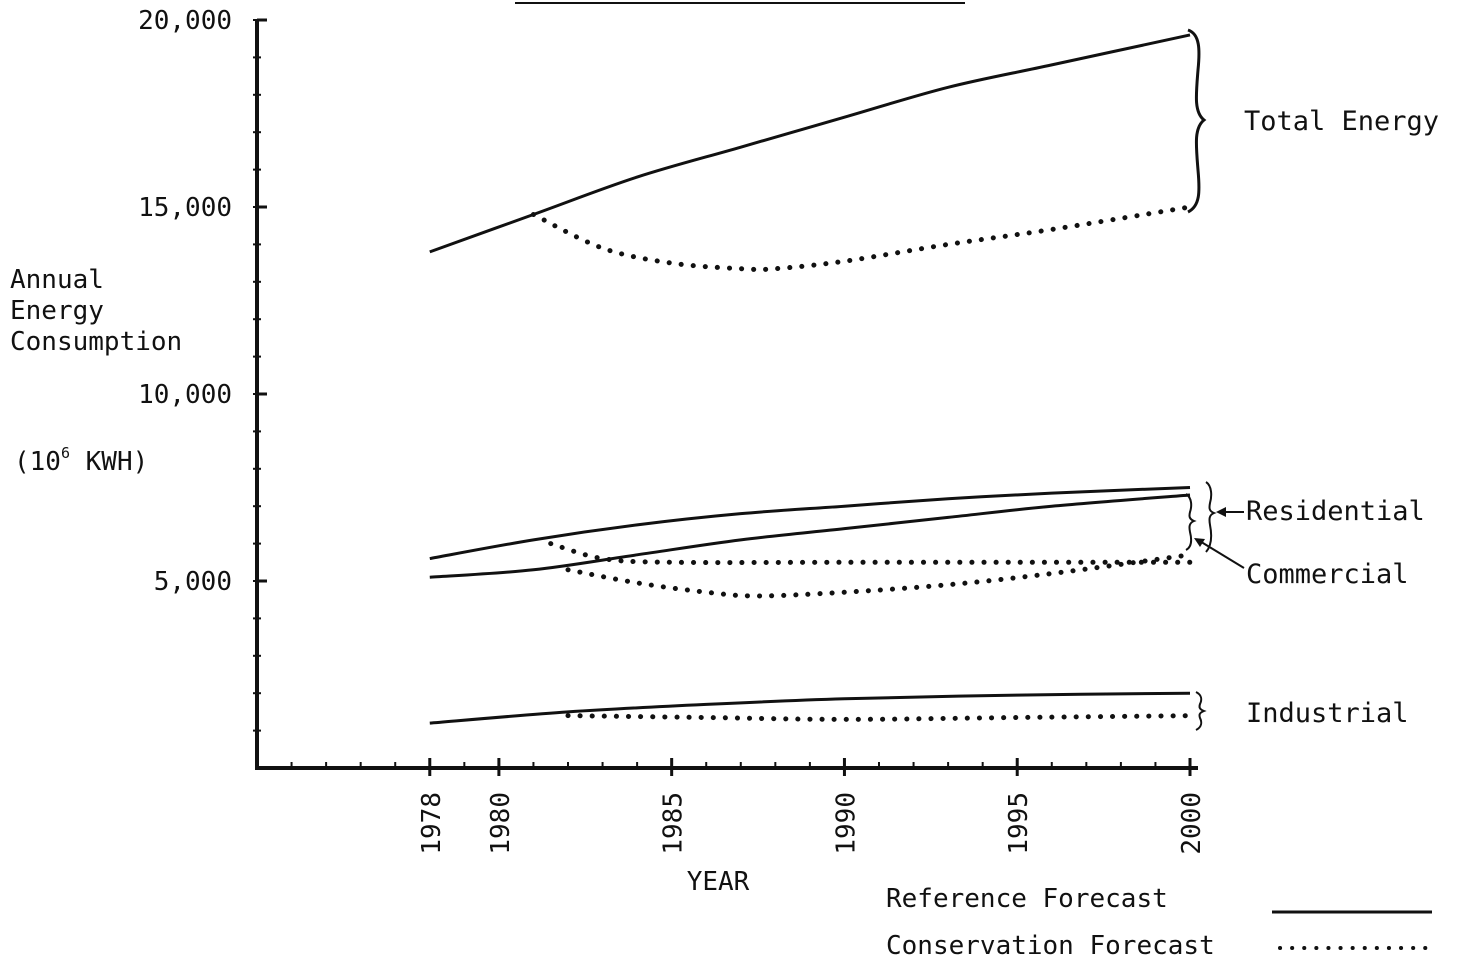 This screenshot has height=960, width=1484. Describe the element at coordinates (81, 460) in the screenshot. I see `y-axis-unit: (106 KWH)` at that location.